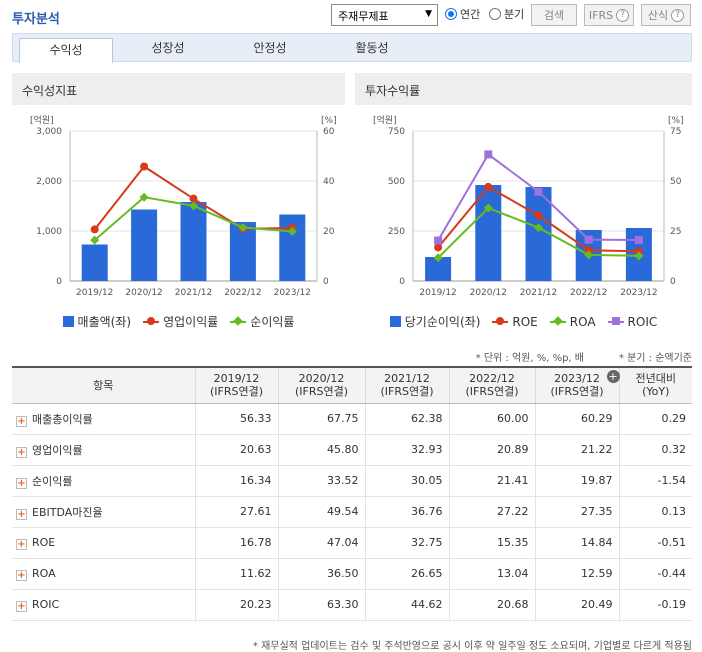  I want to click on value-cell: 13.04, so click(491, 574).